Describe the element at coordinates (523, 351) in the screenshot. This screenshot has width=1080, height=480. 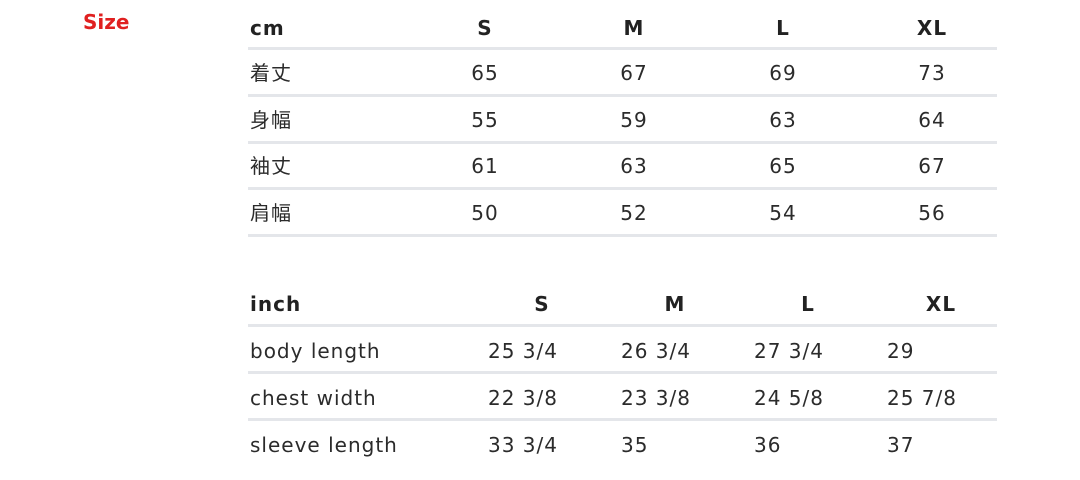
I see `cell: 25 3/4` at that location.